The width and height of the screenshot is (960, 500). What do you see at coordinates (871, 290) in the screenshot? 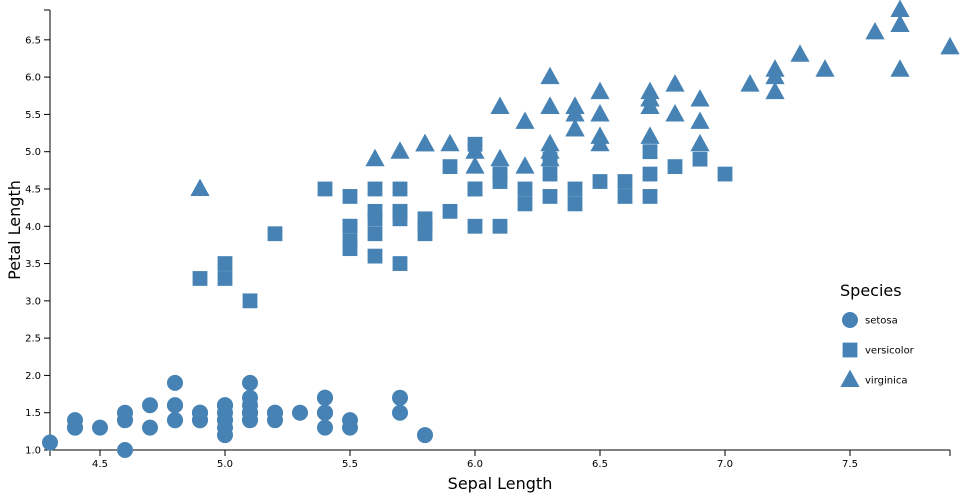
I see `legend-title: Species` at bounding box center [871, 290].